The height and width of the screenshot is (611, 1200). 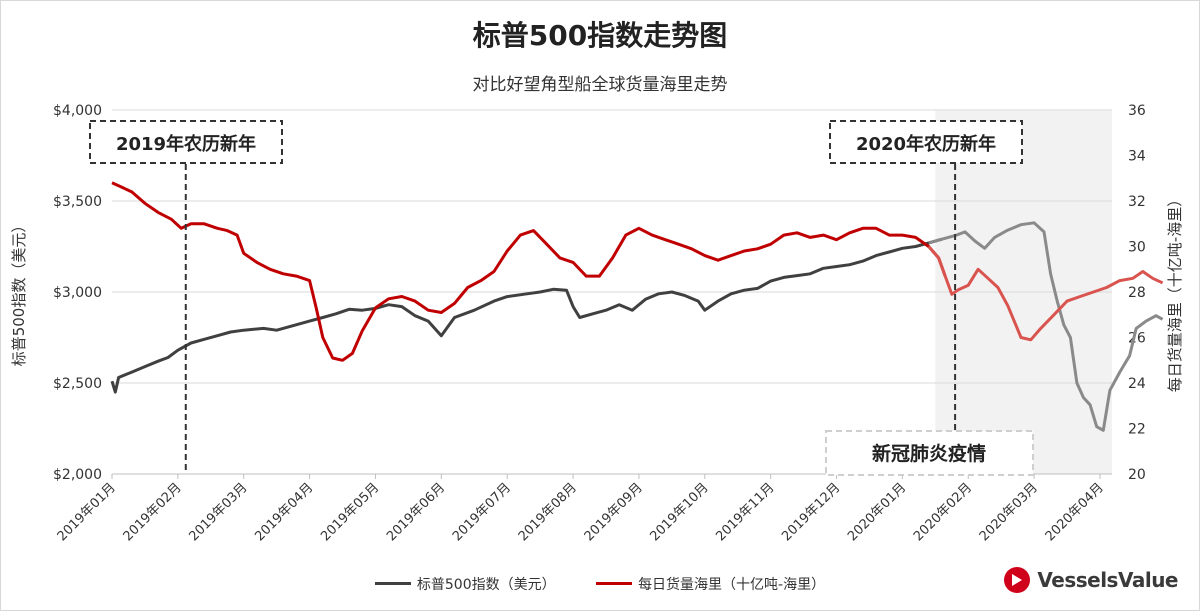 I want to click on x-tick-label: 2019年12月, so click(x=811, y=512).